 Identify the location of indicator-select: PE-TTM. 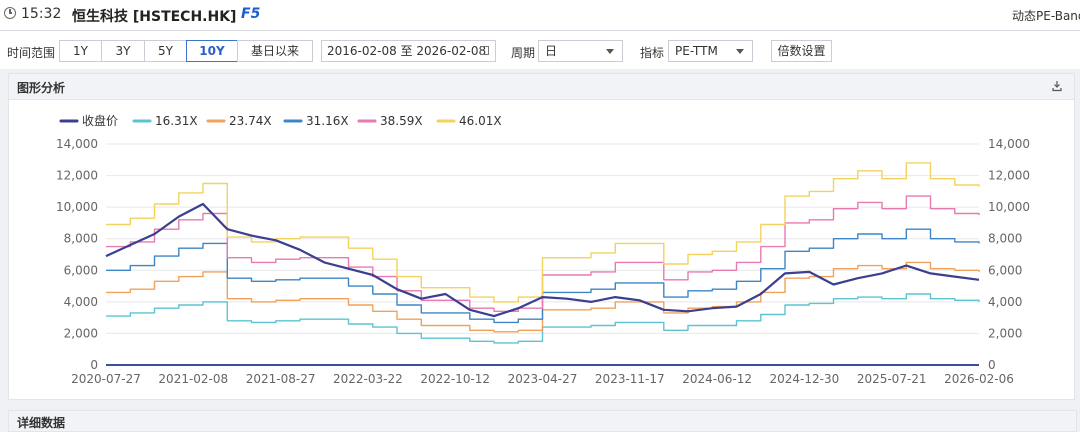
(710, 51).